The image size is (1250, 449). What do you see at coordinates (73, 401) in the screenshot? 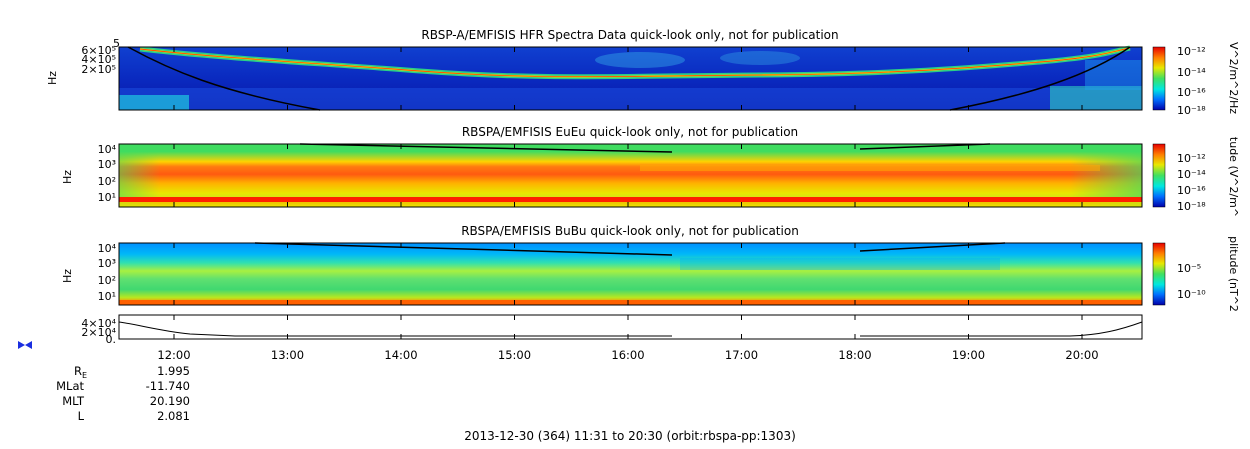
I see `ephem-label-mlt: MLT` at bounding box center [73, 401].